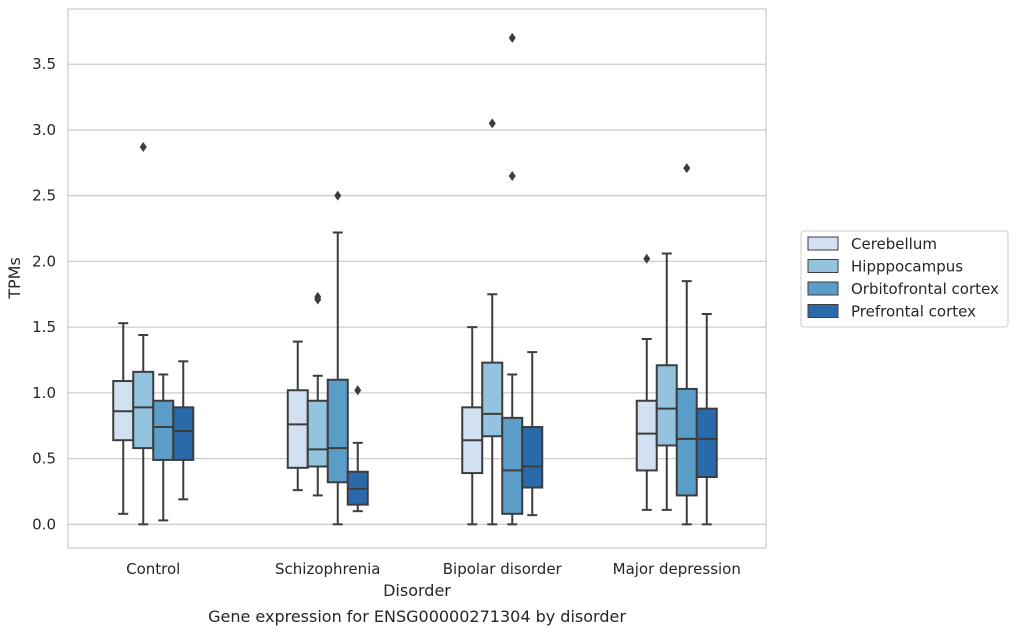 Image resolution: width=1018 pixels, height=638 pixels. I want to click on x-tick-label: Control, so click(153, 569).